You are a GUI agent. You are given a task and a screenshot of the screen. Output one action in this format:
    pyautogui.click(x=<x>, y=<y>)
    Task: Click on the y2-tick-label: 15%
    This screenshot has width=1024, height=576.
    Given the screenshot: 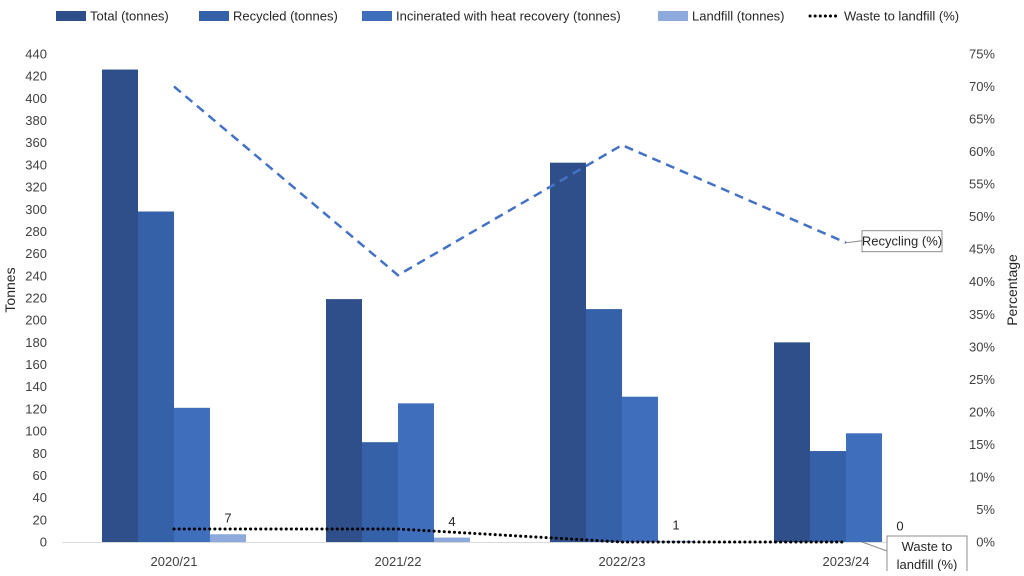 What is the action you would take?
    pyautogui.click(x=982, y=444)
    